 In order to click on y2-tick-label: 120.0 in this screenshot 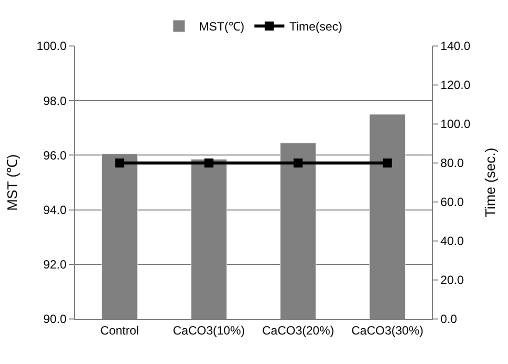, I will do `click(455, 85)`.